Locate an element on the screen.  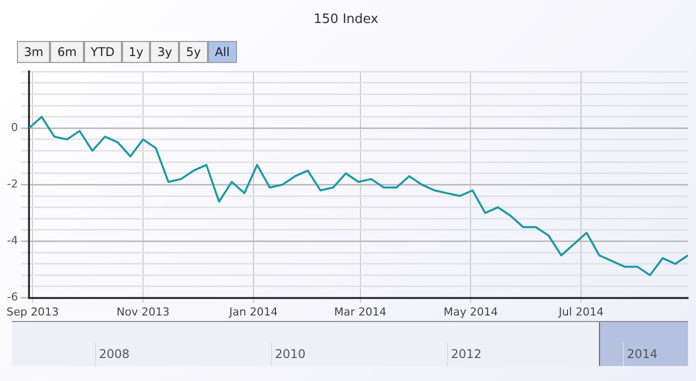
y-tick-label: -2 is located at coordinates (12, 184).